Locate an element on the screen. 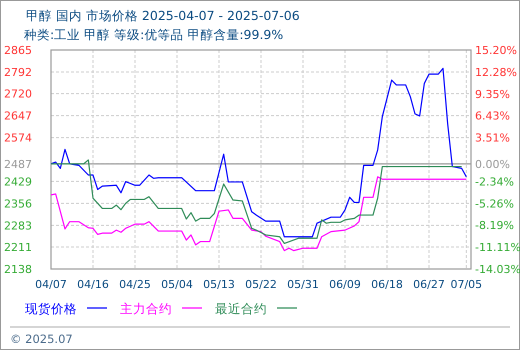 This screenshot has height=350, width=520. x-tick-label: 04/16 is located at coordinates (93, 284).